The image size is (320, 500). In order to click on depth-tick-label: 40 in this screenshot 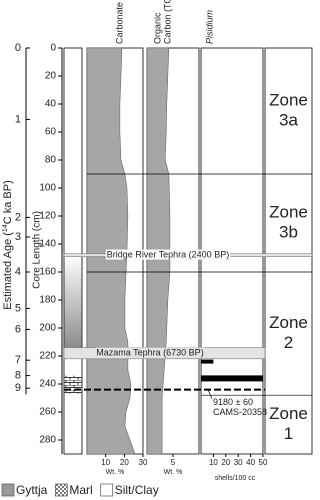, I will do `click(51, 104)`.